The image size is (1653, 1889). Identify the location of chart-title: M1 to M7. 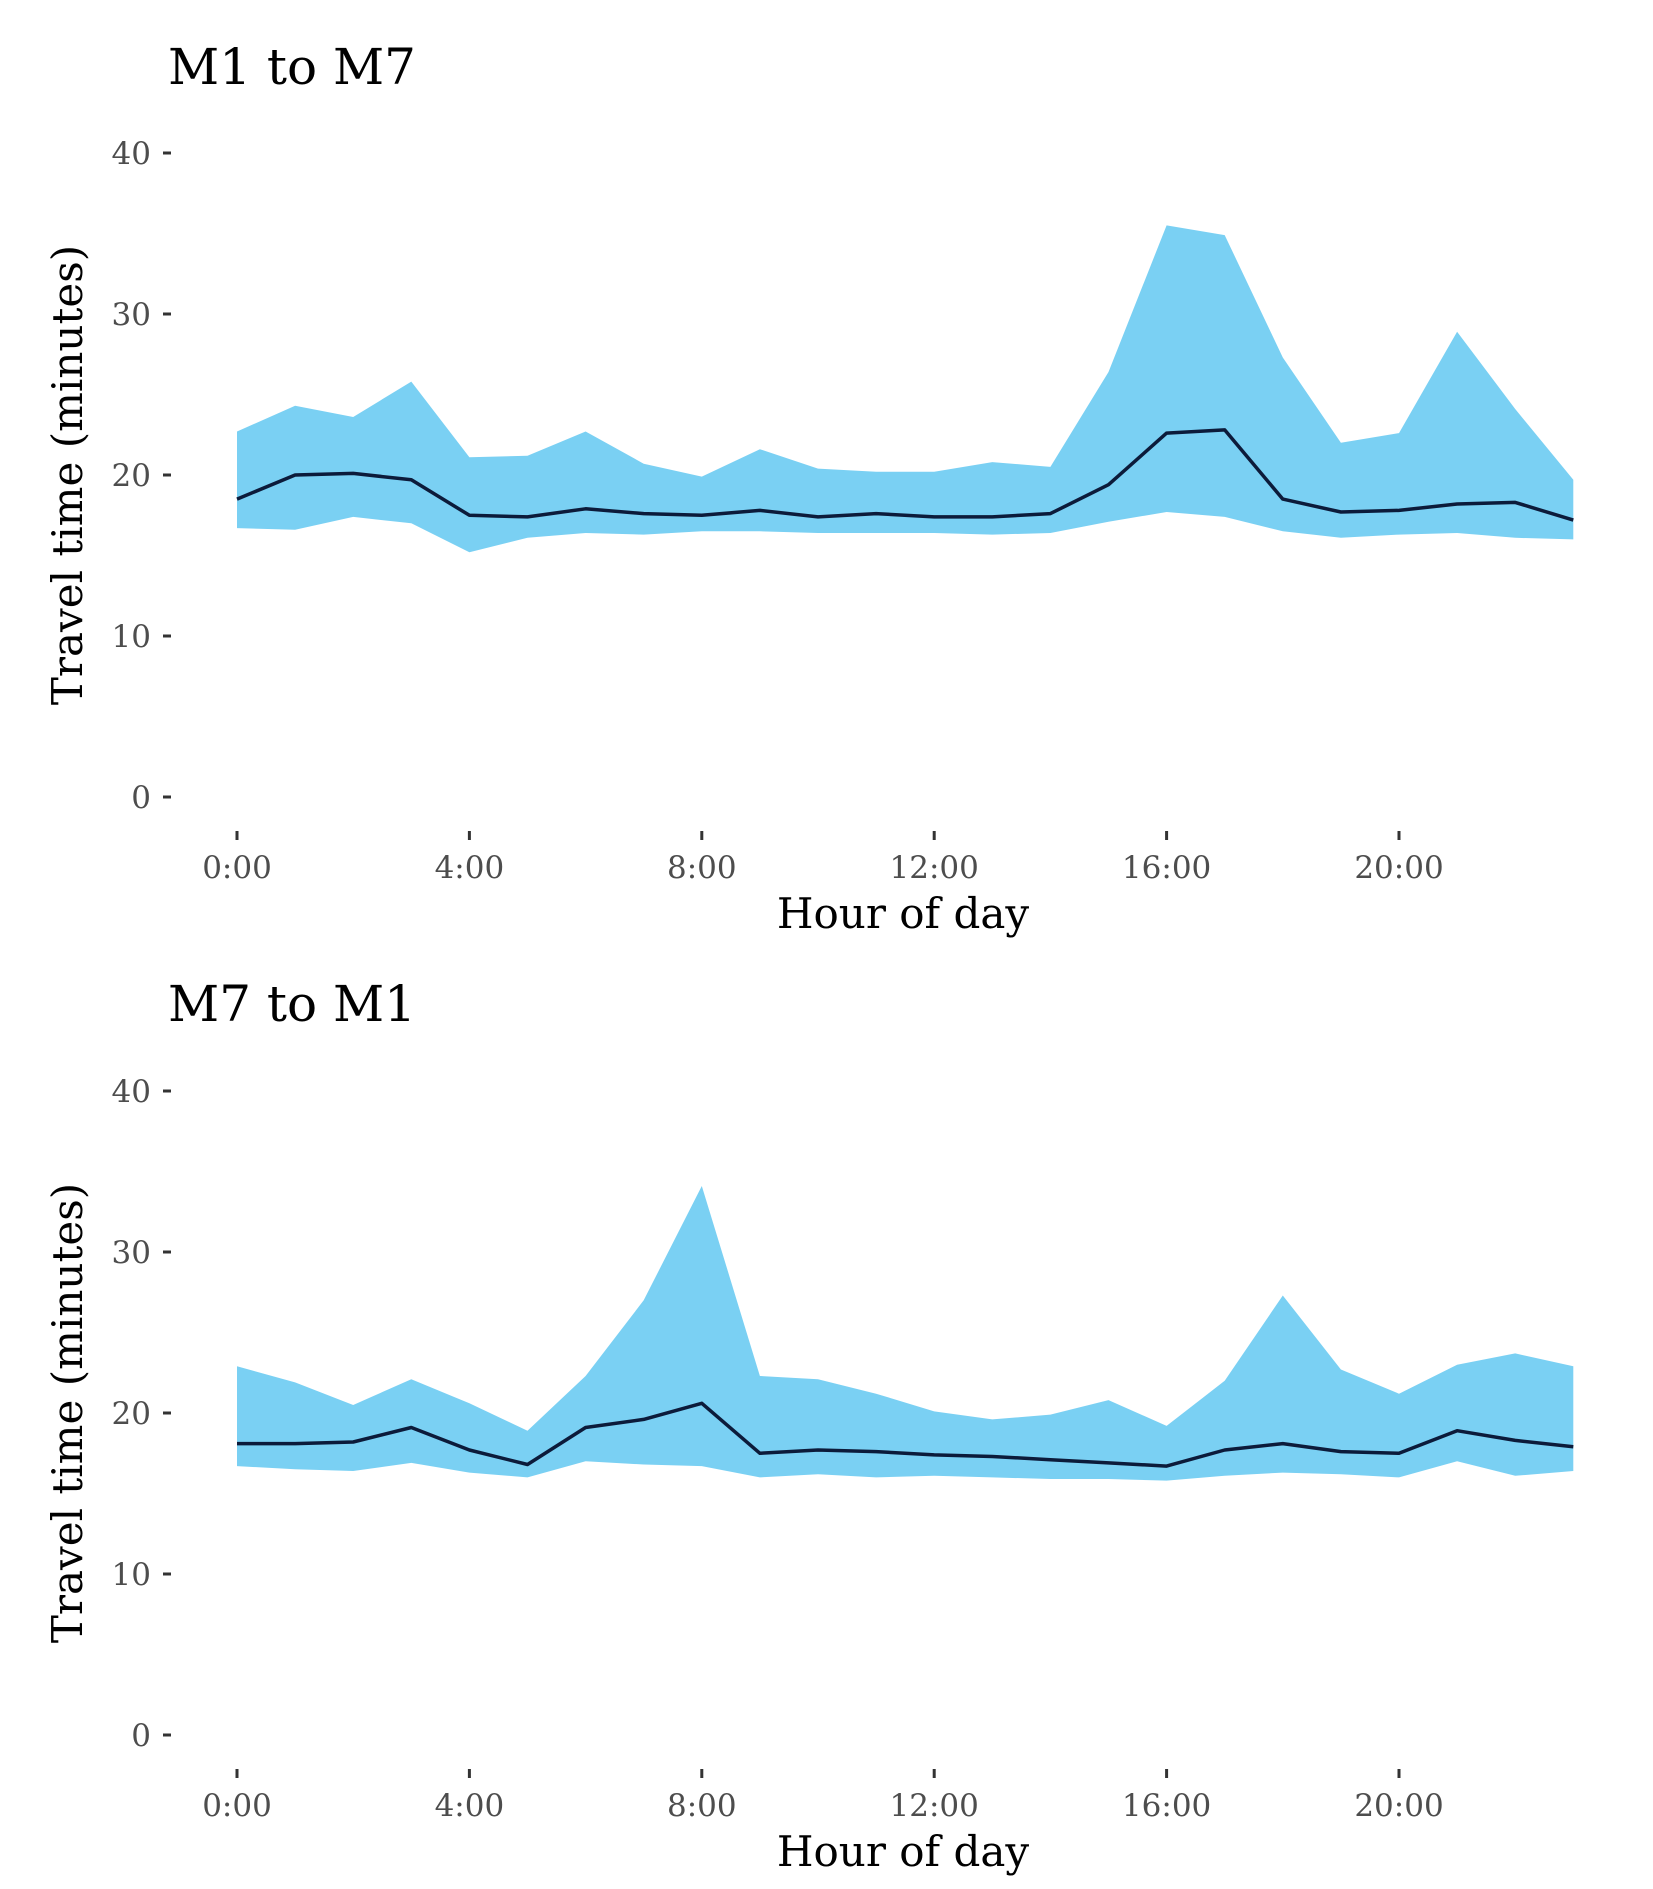
(292, 67).